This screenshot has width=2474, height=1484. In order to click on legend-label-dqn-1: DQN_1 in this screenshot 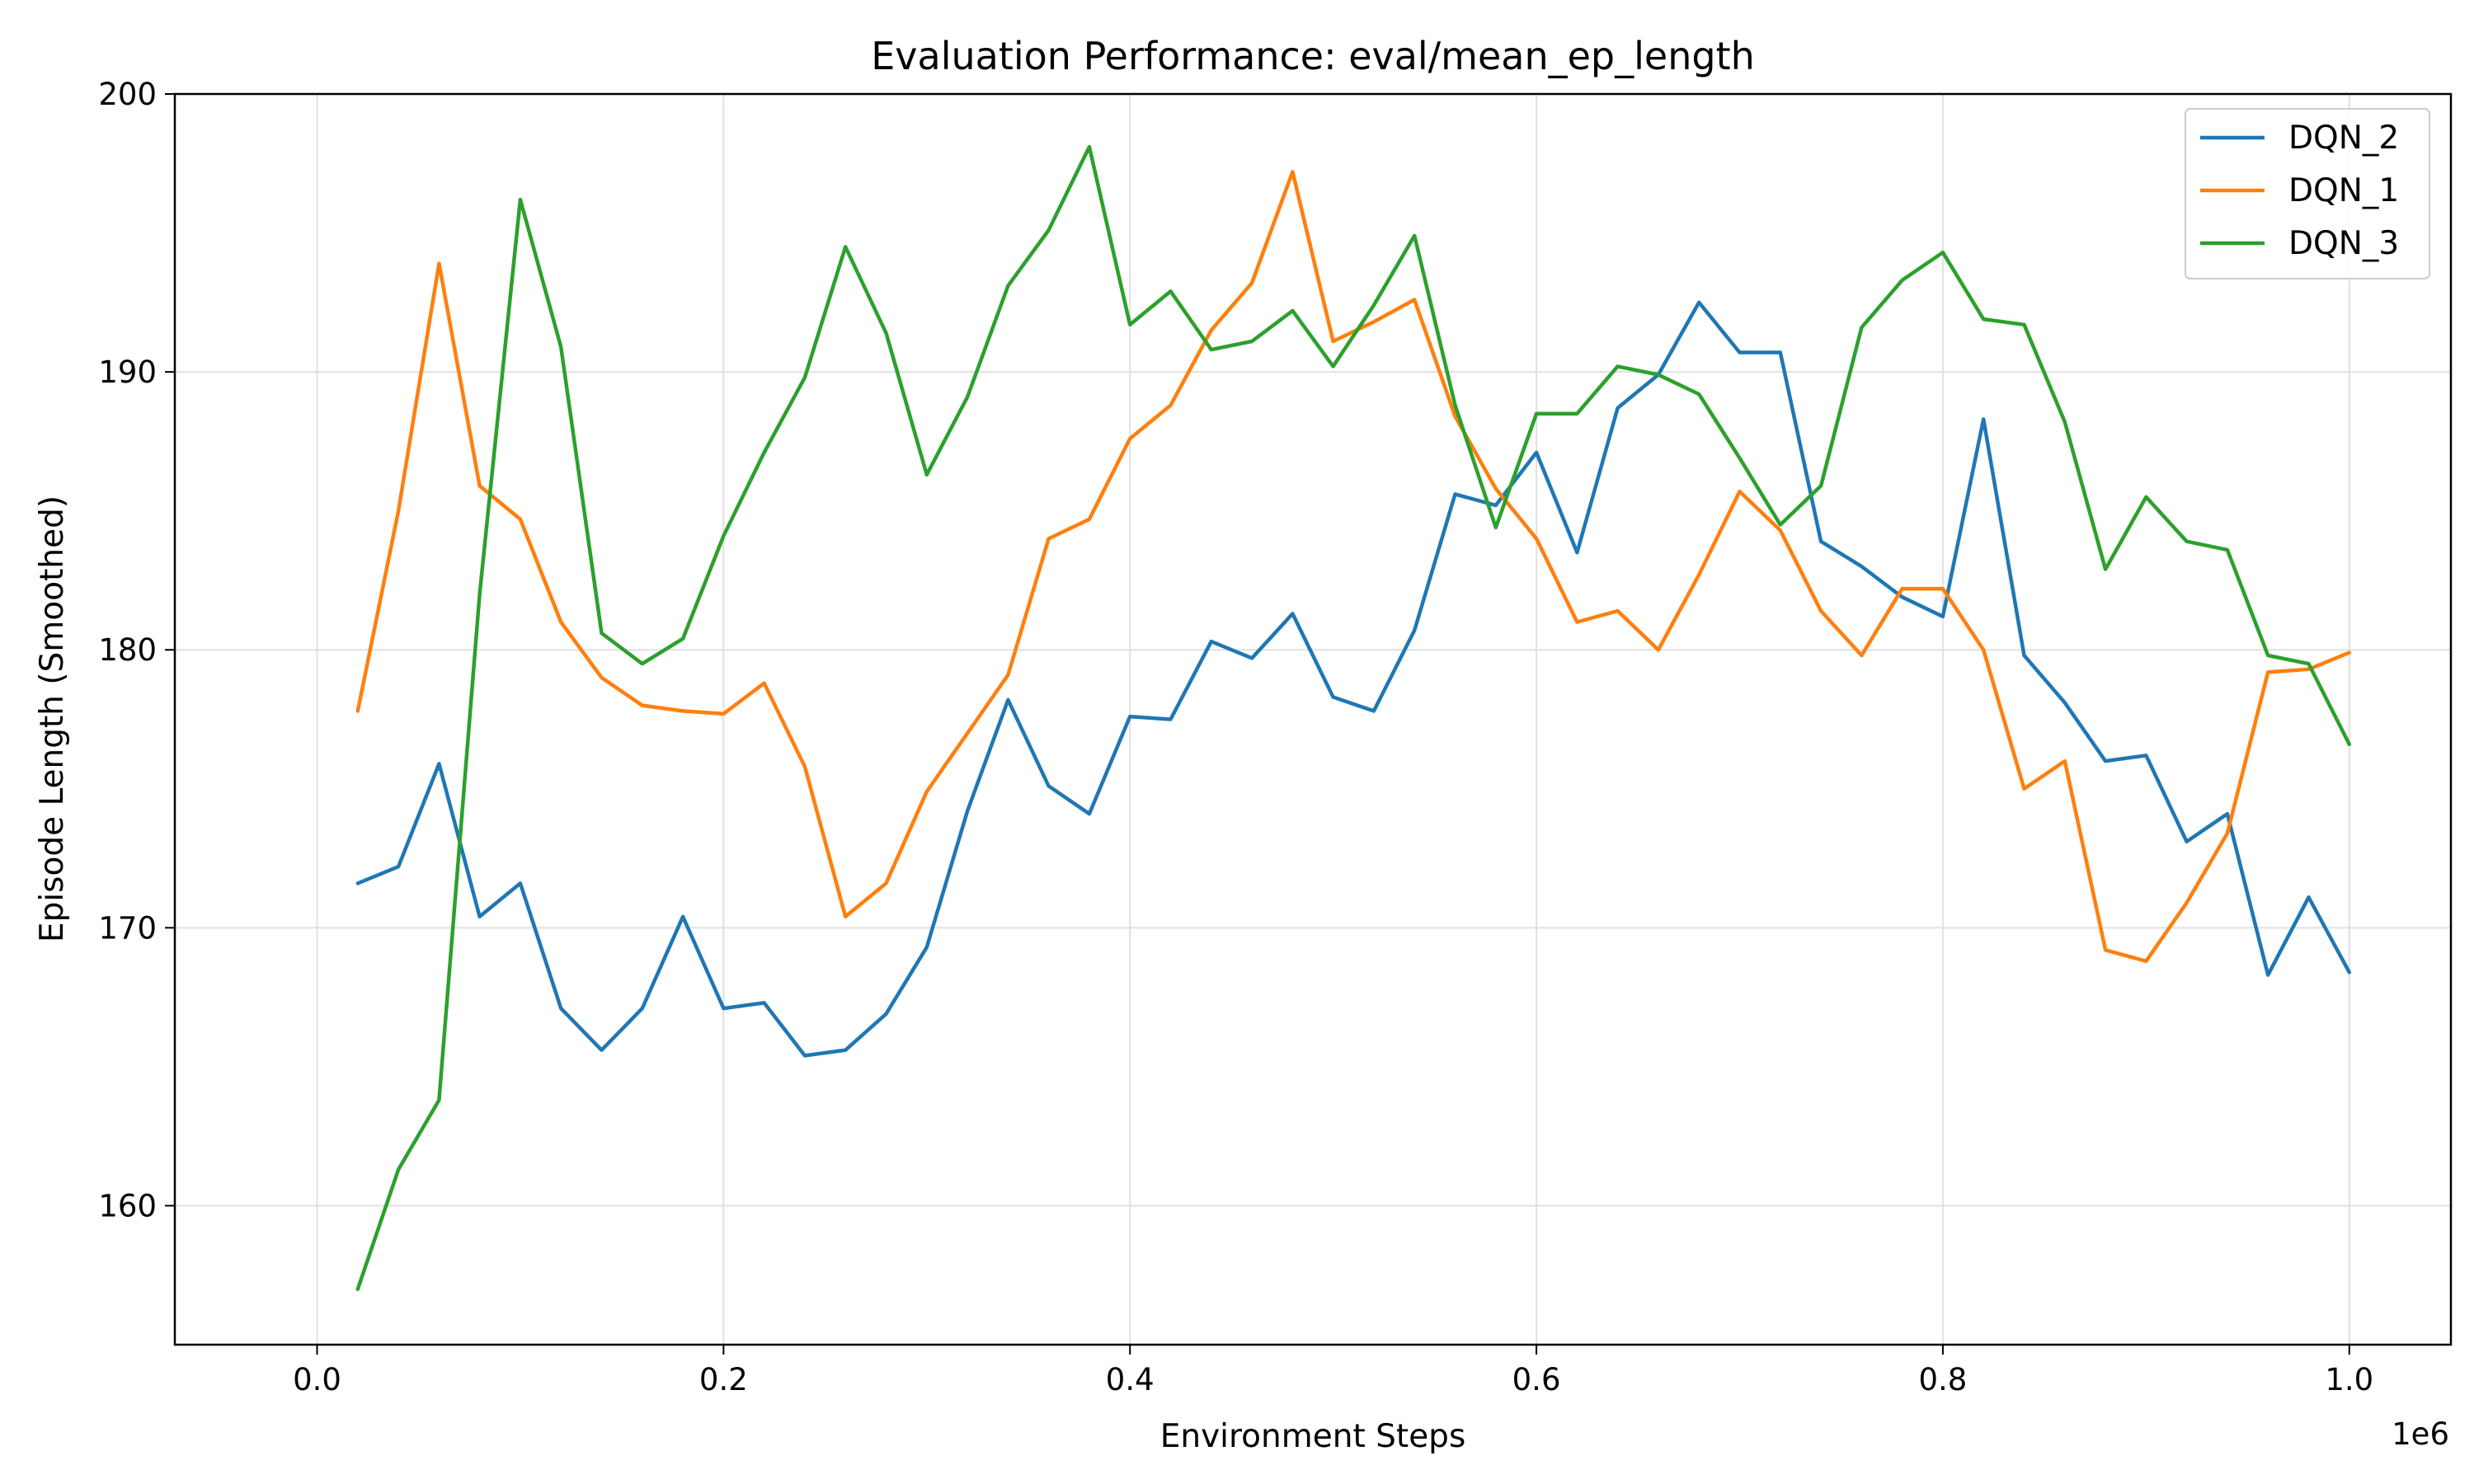, I will do `click(2343, 190)`.